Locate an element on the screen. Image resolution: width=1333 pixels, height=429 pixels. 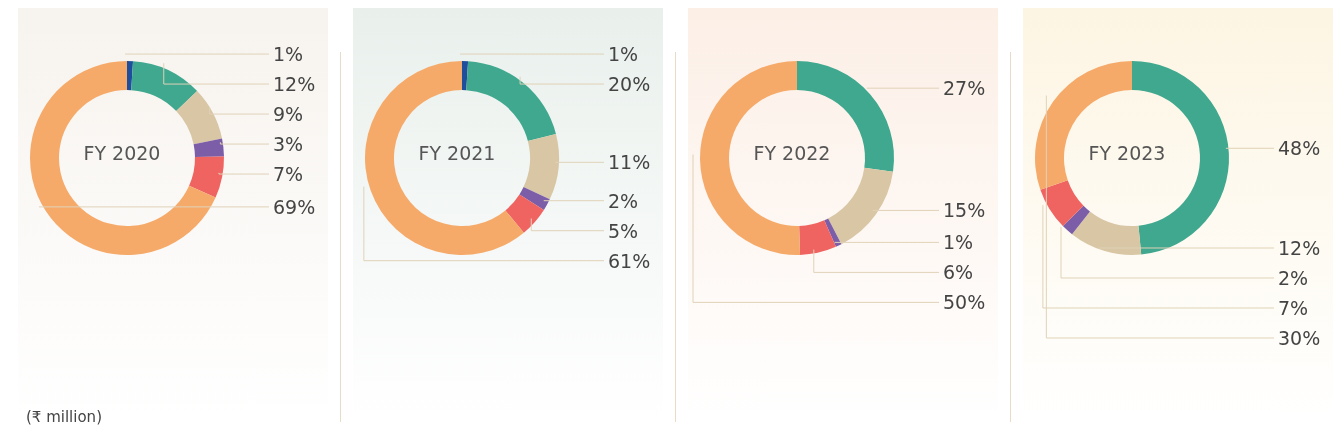
data-label: 61% is located at coordinates (629, 260).